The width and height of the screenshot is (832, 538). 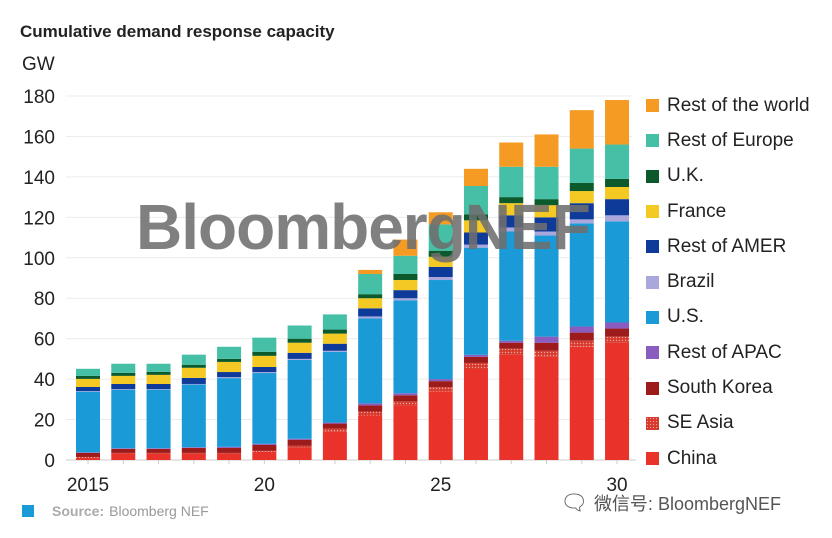 What do you see at coordinates (39, 259) in the screenshot?
I see `y-tick-label: 100` at bounding box center [39, 259].